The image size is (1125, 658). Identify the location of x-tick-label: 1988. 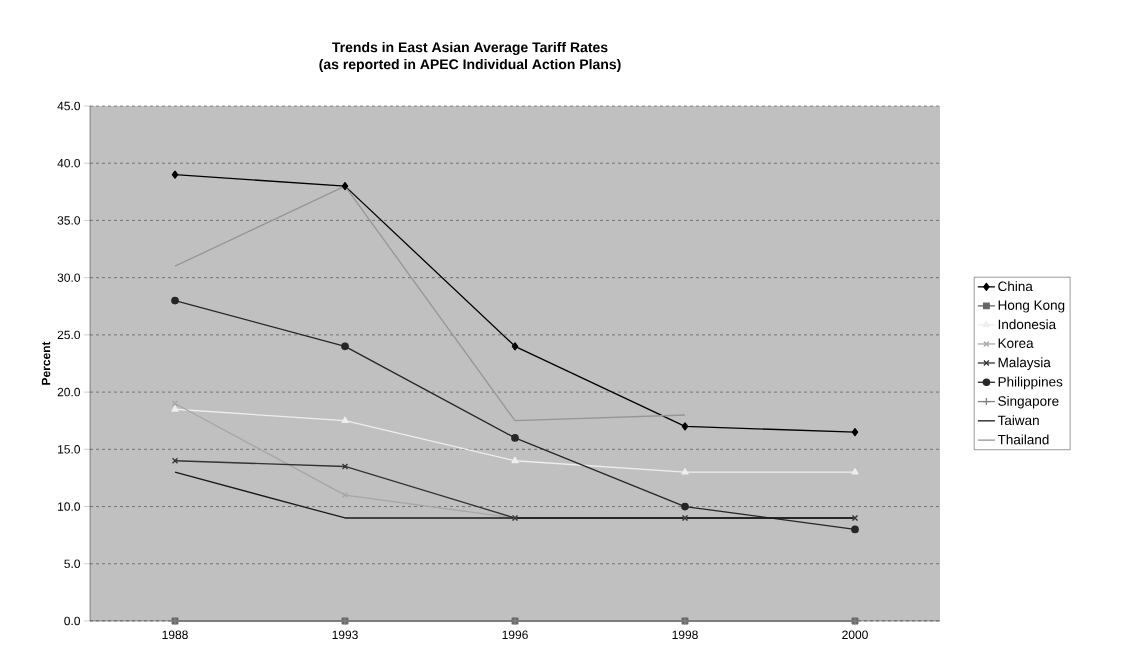
(175, 635).